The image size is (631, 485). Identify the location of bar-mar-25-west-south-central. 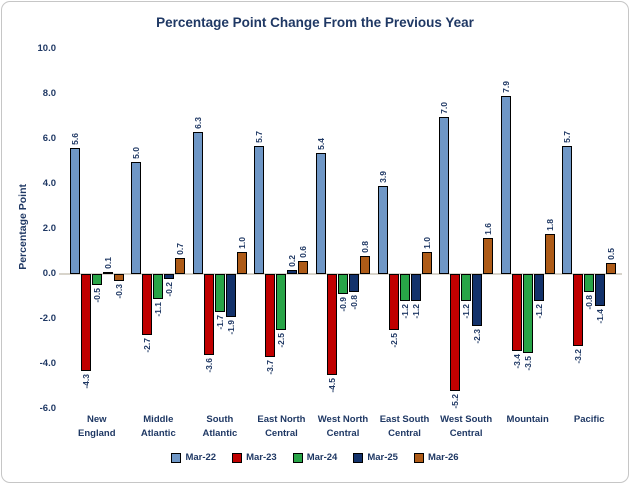
(477, 300).